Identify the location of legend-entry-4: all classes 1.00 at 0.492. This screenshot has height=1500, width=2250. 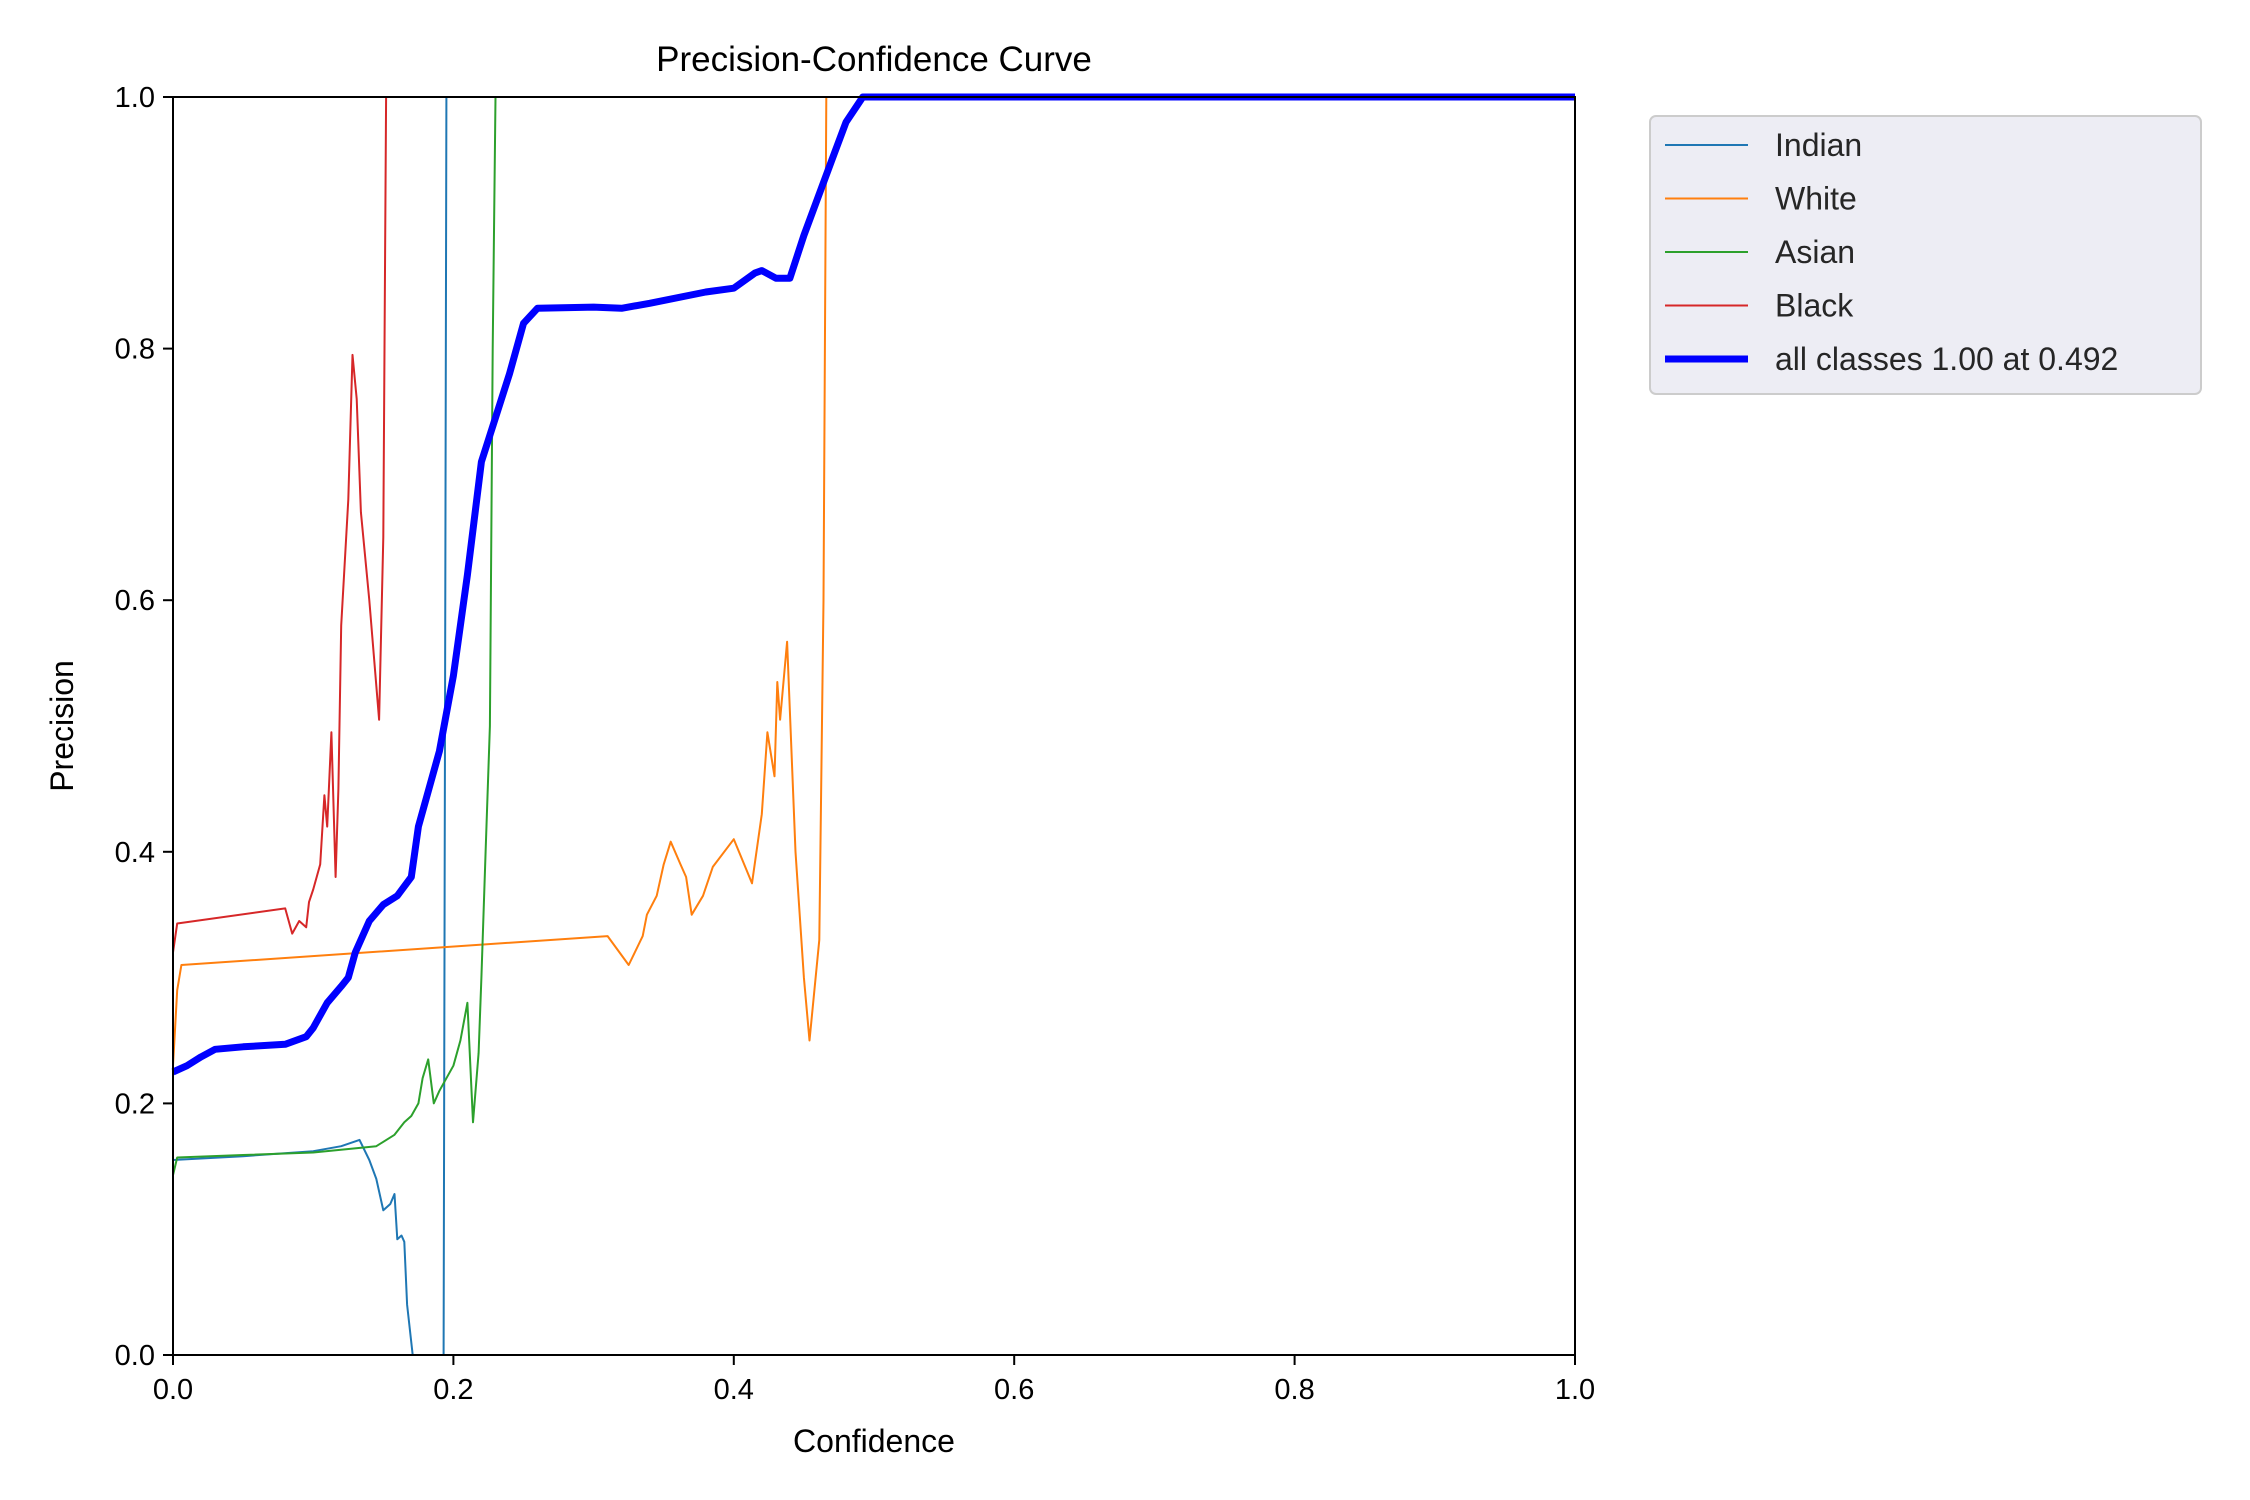
(1946, 359).